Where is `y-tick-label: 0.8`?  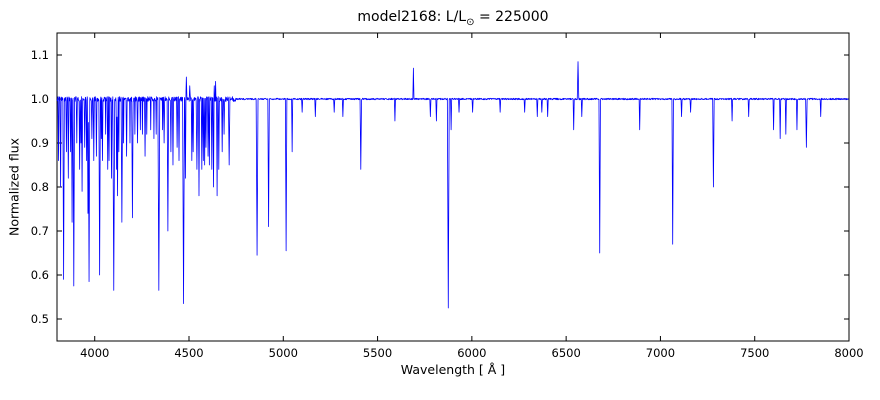 y-tick-label: 0.8 is located at coordinates (40, 187).